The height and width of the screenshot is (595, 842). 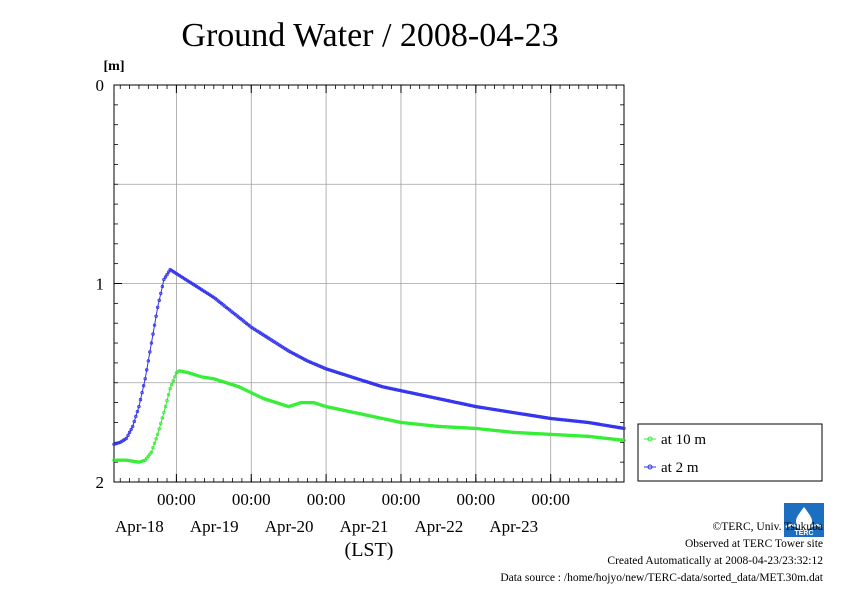 What do you see at coordinates (804, 518) in the screenshot?
I see `water-drop-icon` at bounding box center [804, 518].